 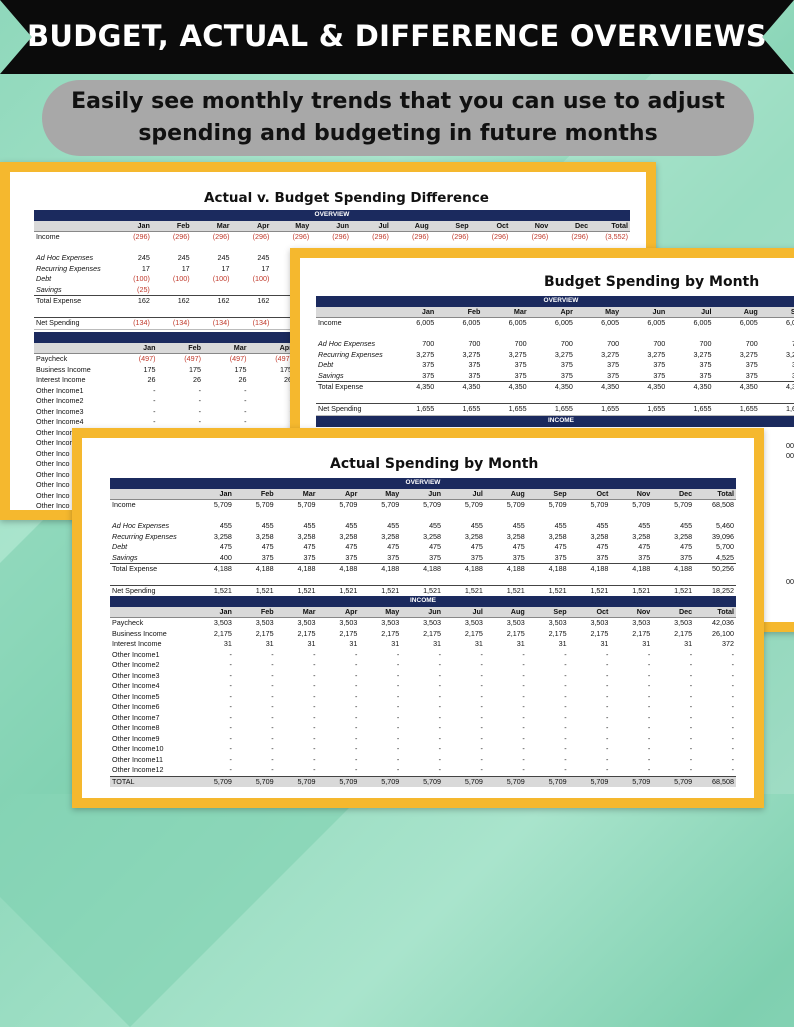 What do you see at coordinates (212, 290) in the screenshot?
I see `row-value` at bounding box center [212, 290].